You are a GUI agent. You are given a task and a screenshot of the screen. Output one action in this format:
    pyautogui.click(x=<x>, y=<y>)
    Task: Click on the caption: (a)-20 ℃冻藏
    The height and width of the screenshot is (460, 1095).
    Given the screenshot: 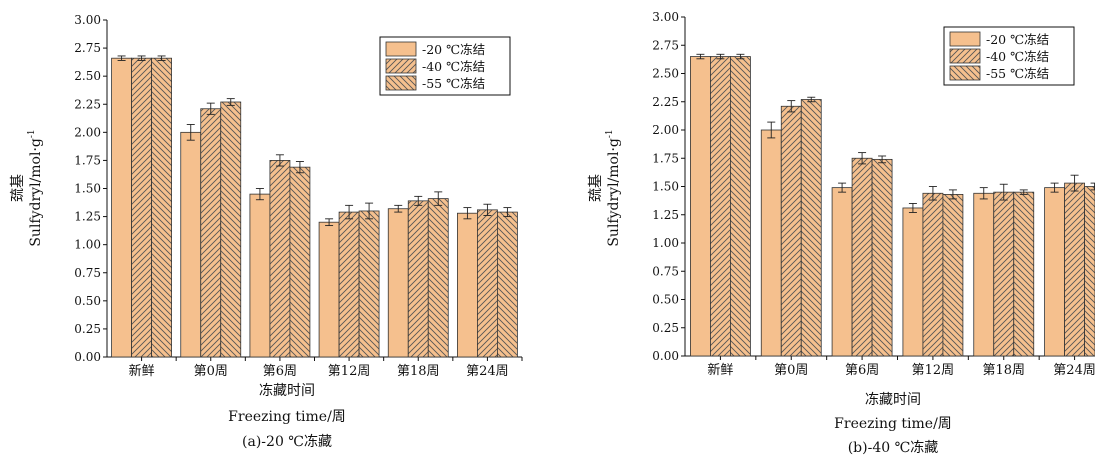 What is the action you would take?
    pyautogui.click(x=287, y=441)
    